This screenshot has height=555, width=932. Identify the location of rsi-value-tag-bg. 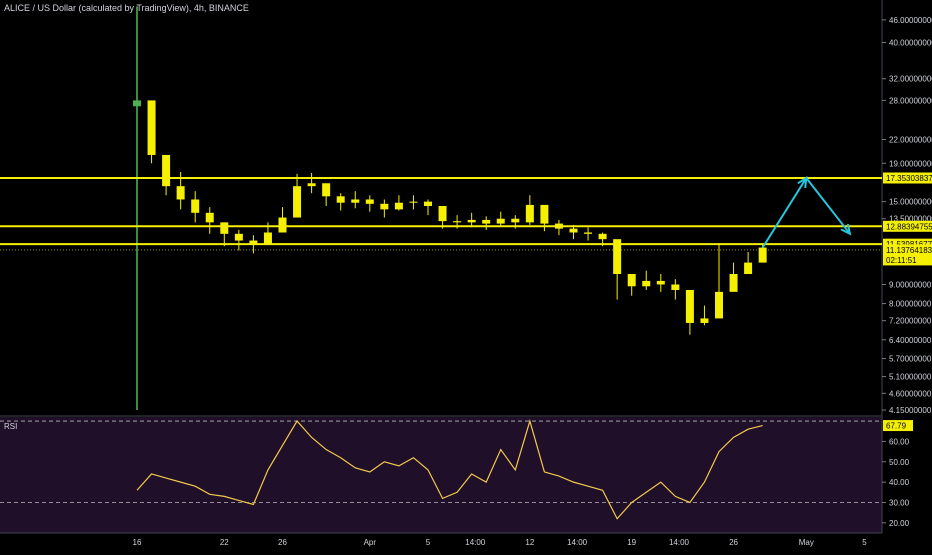
(898, 426).